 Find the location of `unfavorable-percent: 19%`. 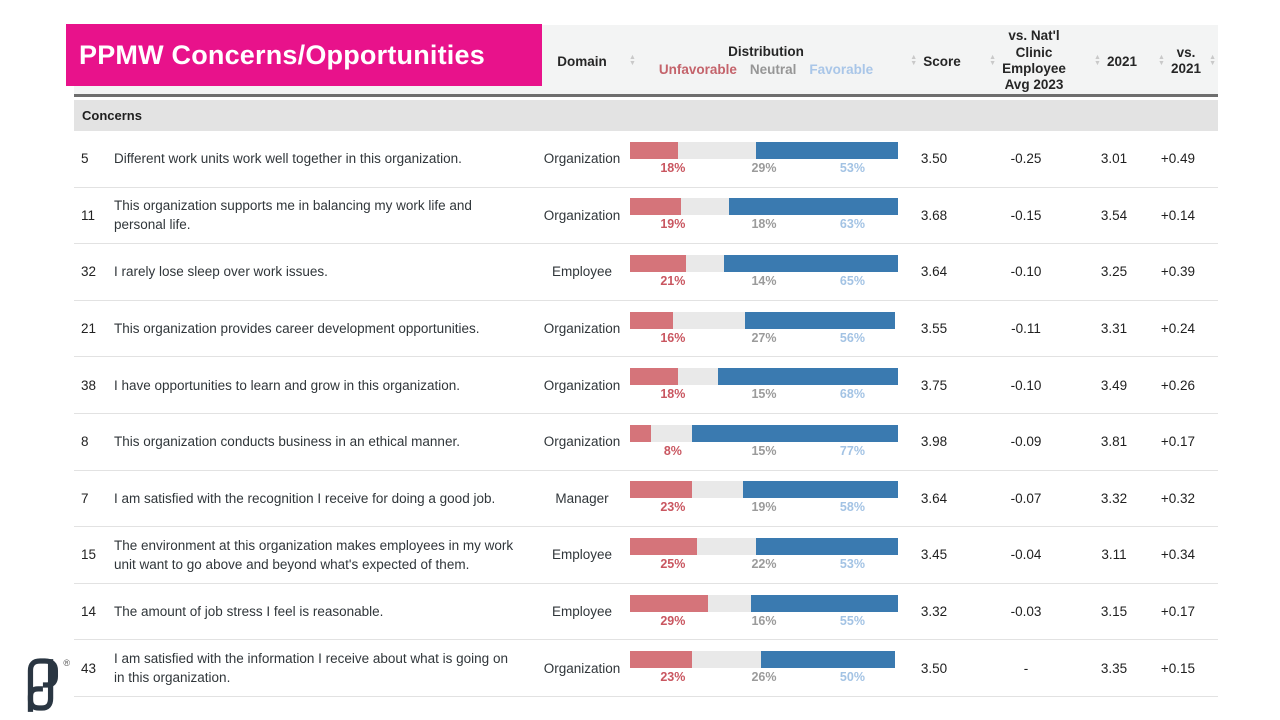

unfavorable-percent: 19% is located at coordinates (673, 224).